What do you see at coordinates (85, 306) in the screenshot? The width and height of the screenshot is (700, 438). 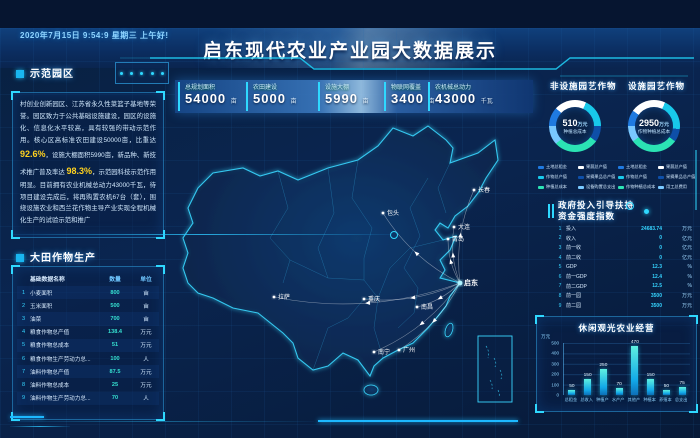 I see `table-row: 2 玉米面积 500 亩` at bounding box center [85, 306].